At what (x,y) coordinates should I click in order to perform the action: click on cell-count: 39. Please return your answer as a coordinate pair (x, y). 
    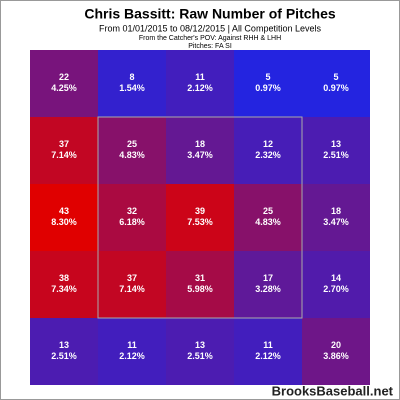
    Looking at the image, I should click on (200, 211).